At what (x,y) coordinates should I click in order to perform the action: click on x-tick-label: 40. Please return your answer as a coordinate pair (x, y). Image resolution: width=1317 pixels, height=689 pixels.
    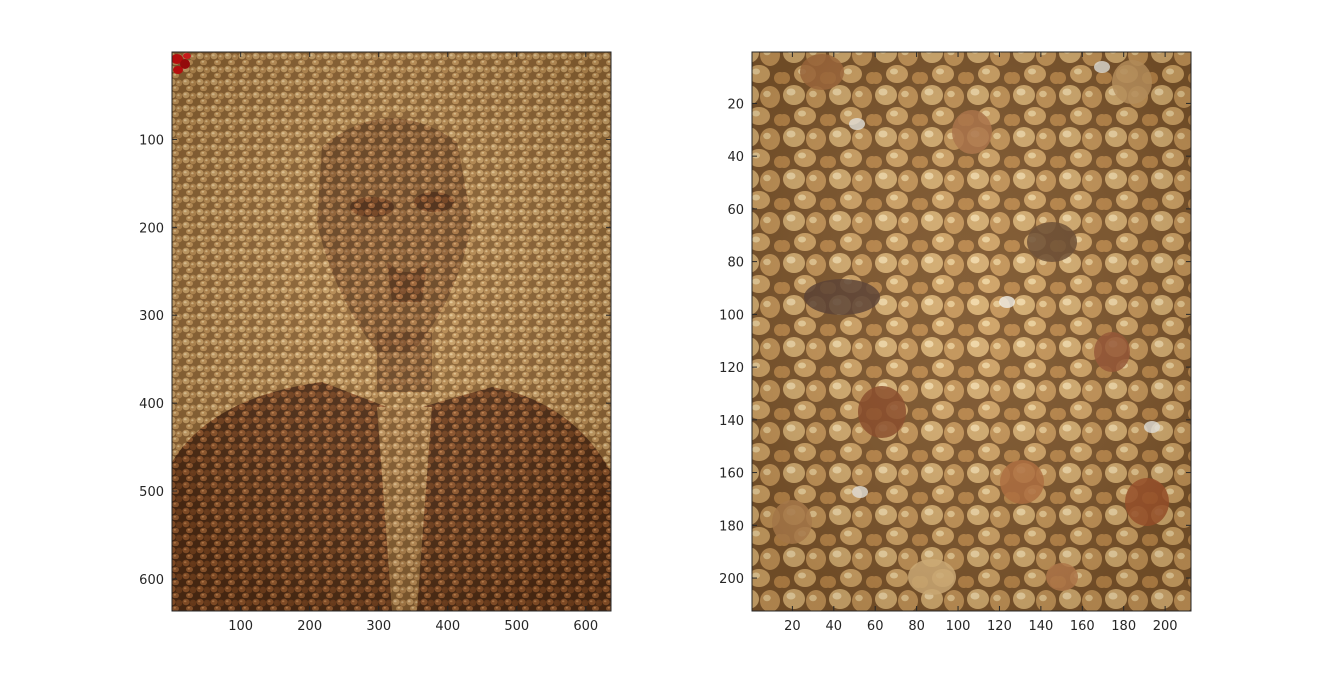
    Looking at the image, I should click on (834, 626).